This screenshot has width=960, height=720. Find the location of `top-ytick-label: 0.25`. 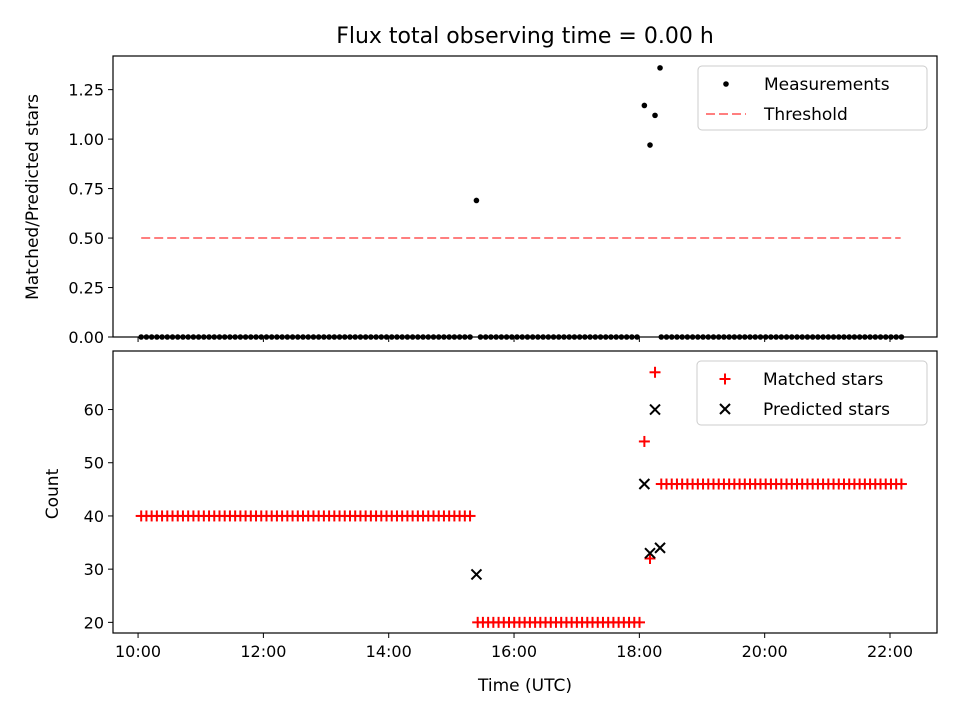

top-ytick-label: 0.25 is located at coordinates (86, 288).